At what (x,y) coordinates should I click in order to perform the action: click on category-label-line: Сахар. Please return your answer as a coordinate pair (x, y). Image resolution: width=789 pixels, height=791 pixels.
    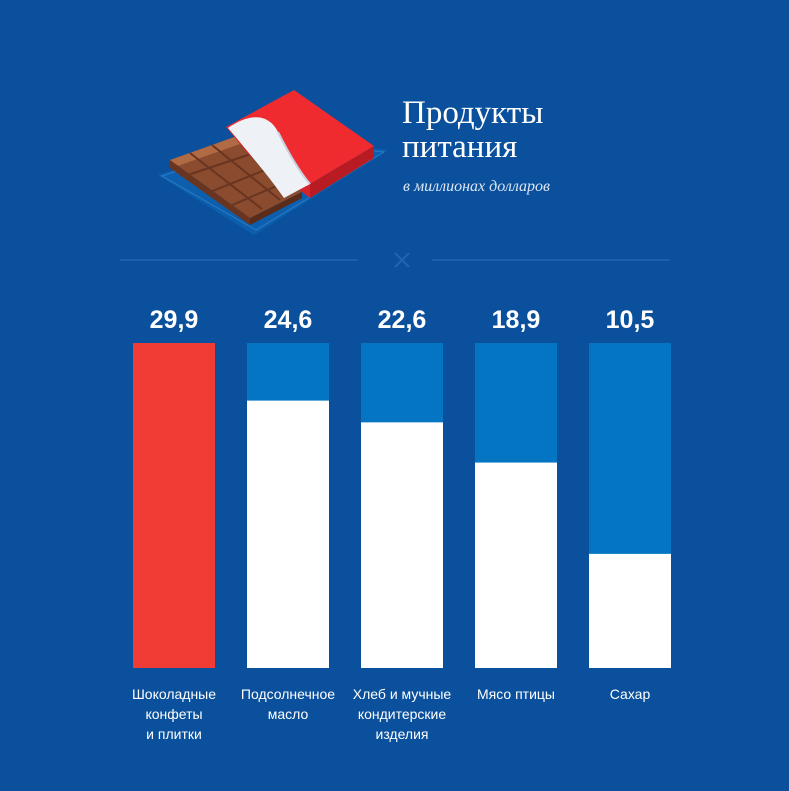
    Looking at the image, I should click on (630, 694).